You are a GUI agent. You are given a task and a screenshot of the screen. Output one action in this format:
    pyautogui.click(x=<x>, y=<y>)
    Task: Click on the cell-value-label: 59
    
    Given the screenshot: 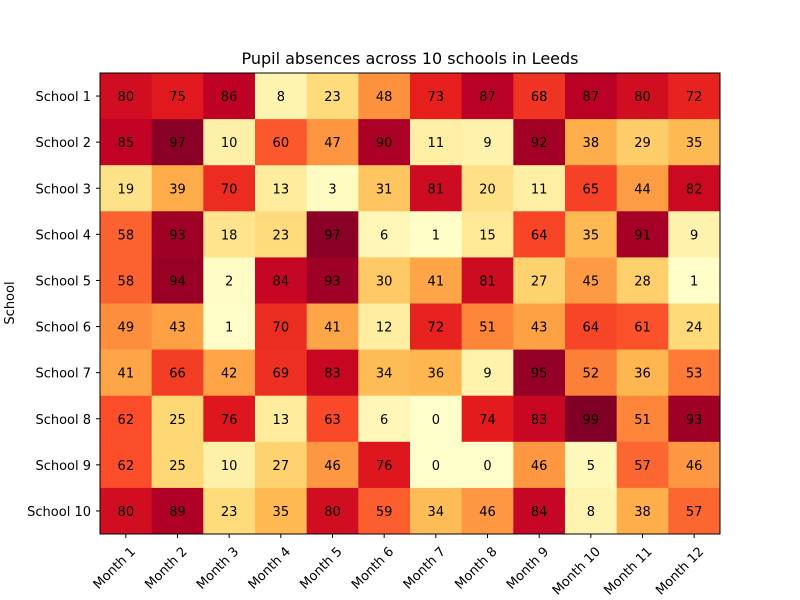 What is the action you would take?
    pyautogui.click(x=384, y=512)
    